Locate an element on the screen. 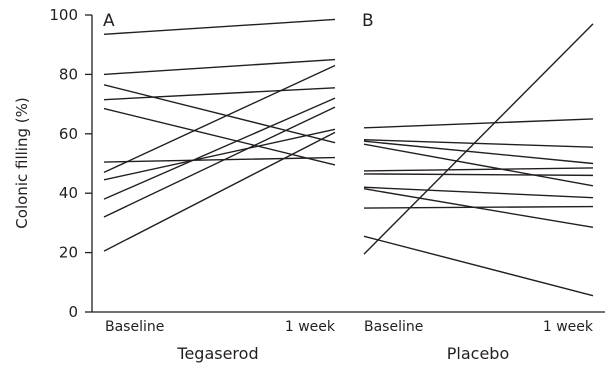  panel-b-label: B is located at coordinates (368, 21).